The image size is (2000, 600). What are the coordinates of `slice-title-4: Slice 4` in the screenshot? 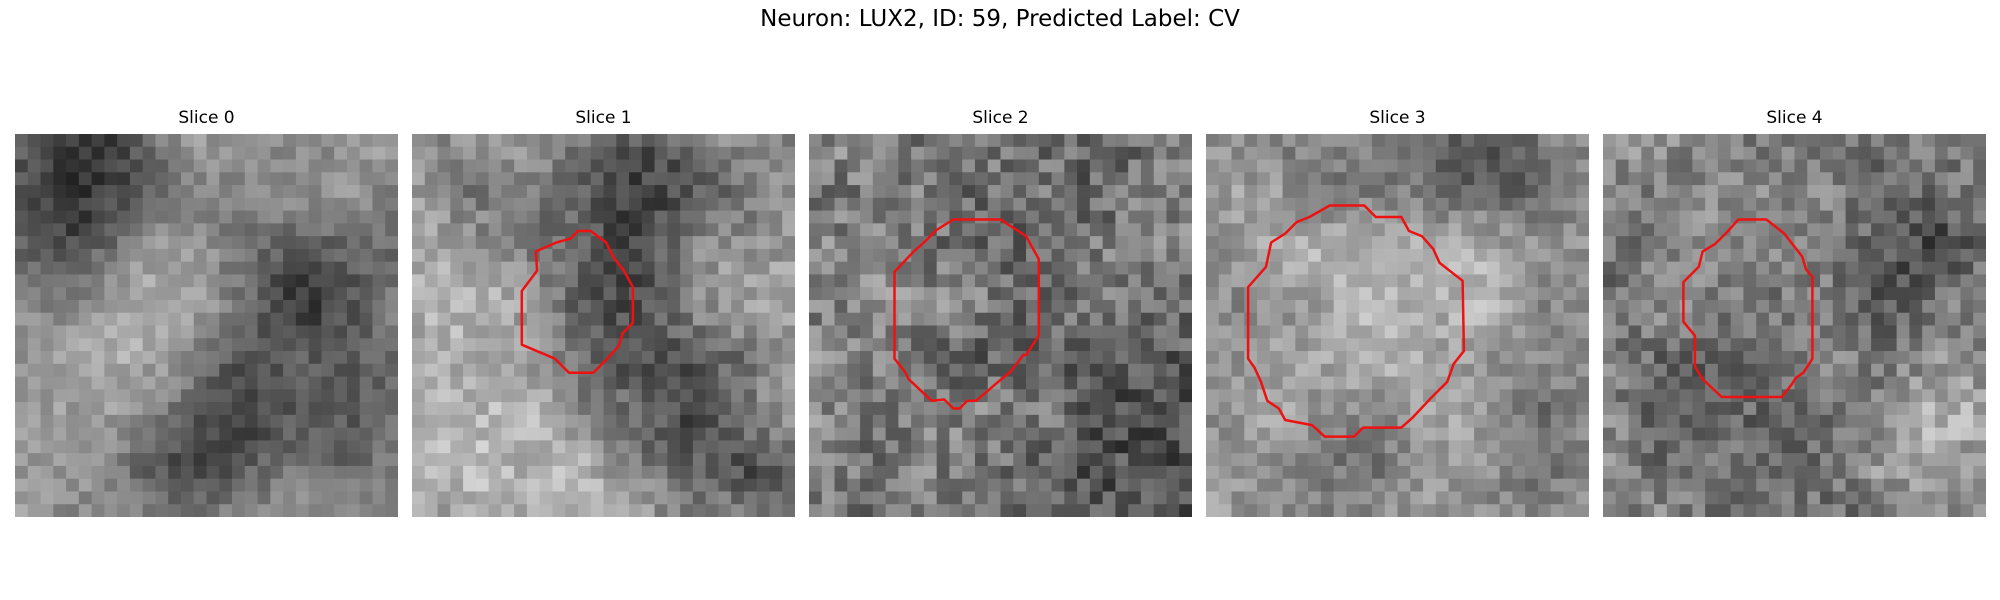 It's located at (1794, 118).